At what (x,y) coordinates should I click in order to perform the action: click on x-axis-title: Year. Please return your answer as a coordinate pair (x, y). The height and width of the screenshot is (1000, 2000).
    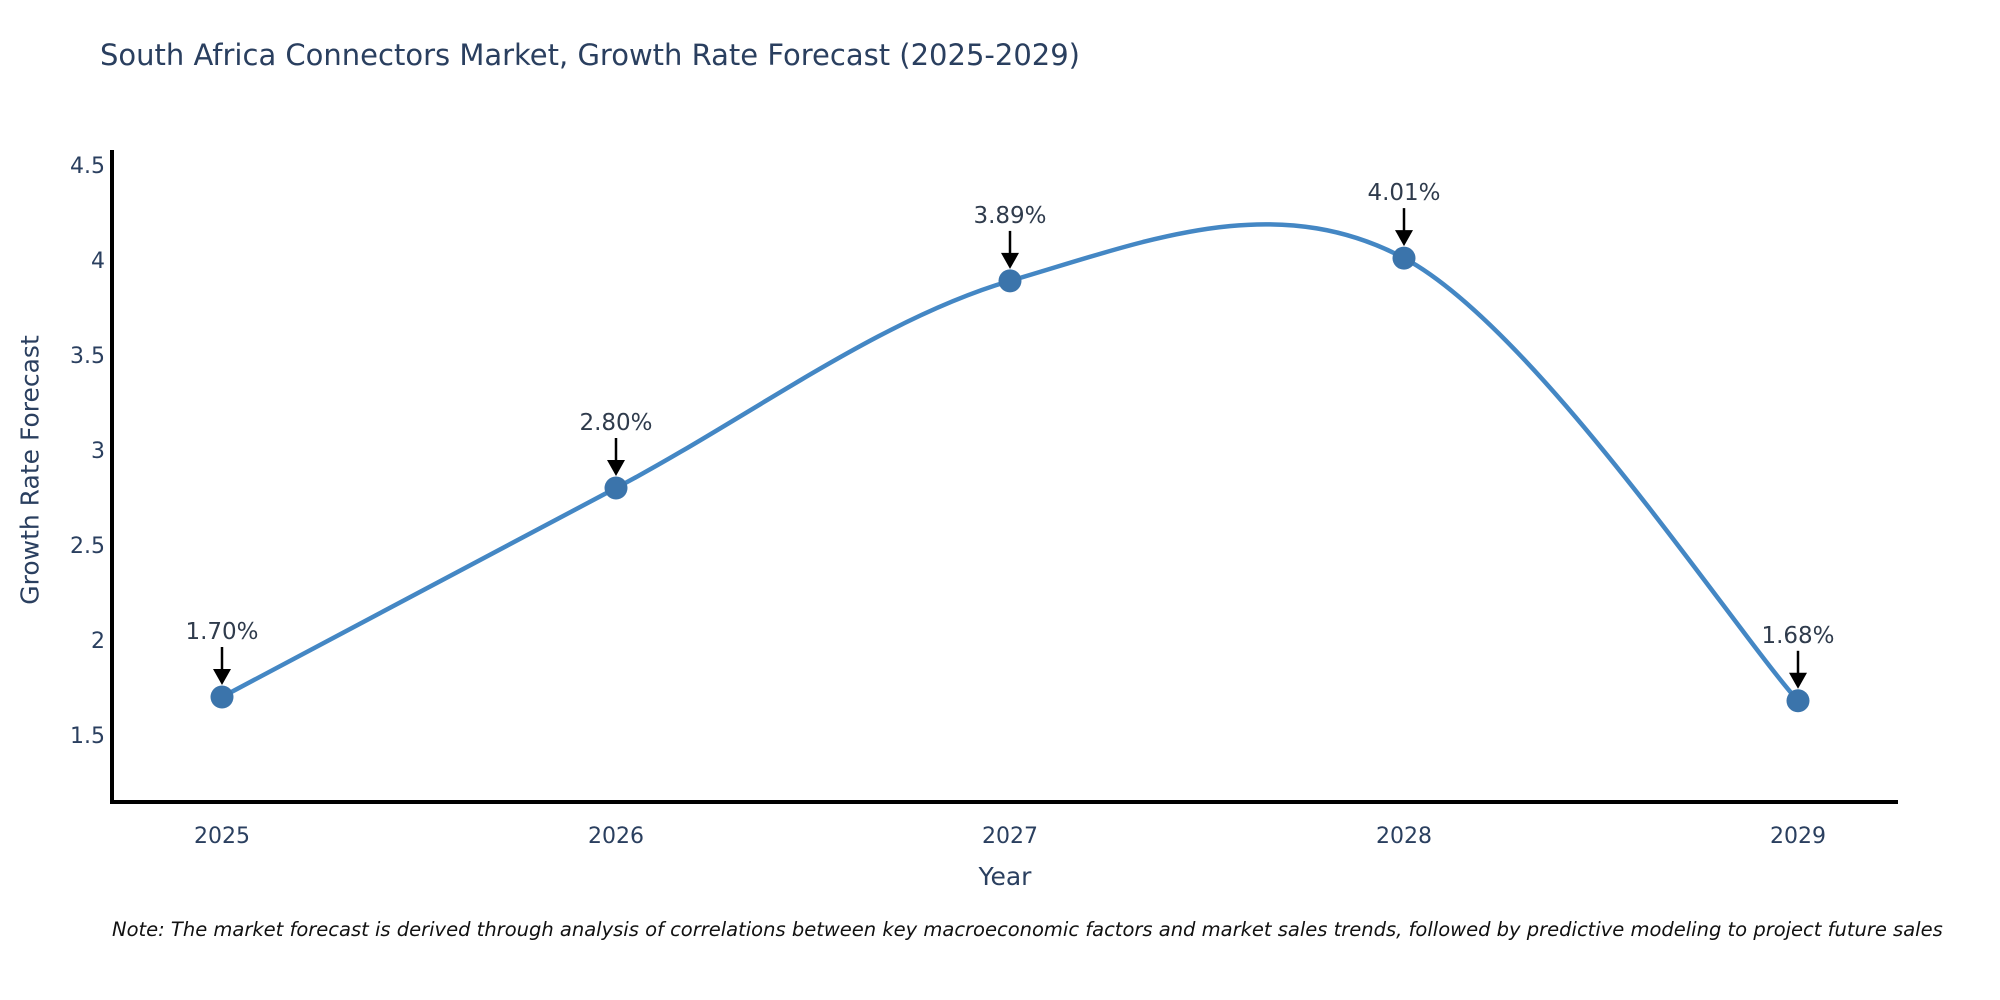
    Looking at the image, I should click on (1005, 876).